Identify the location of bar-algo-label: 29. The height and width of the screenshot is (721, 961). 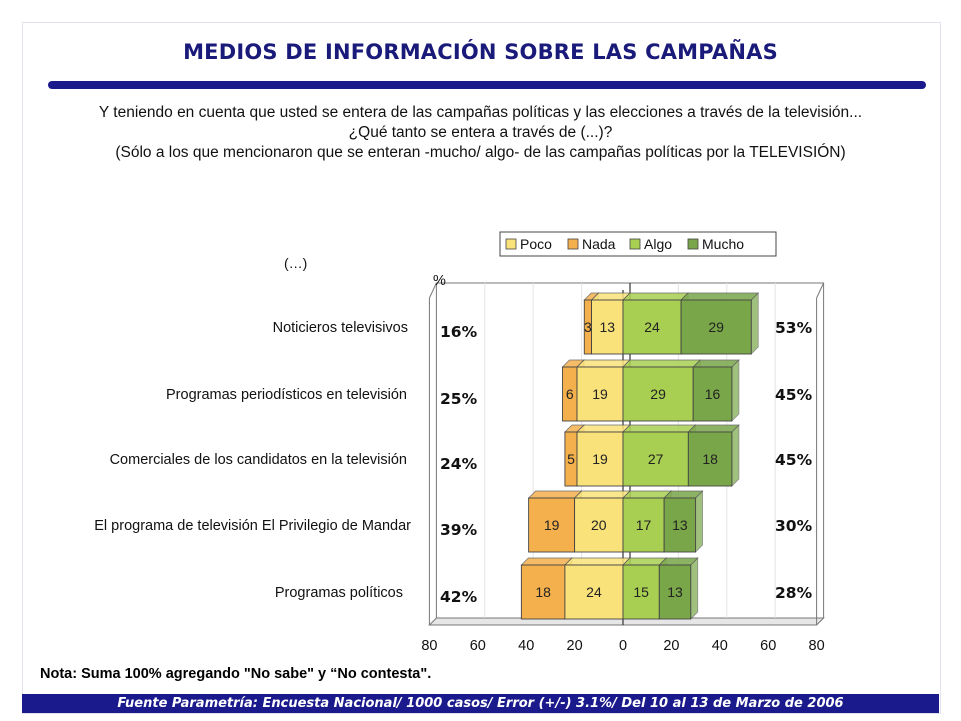
(658, 394).